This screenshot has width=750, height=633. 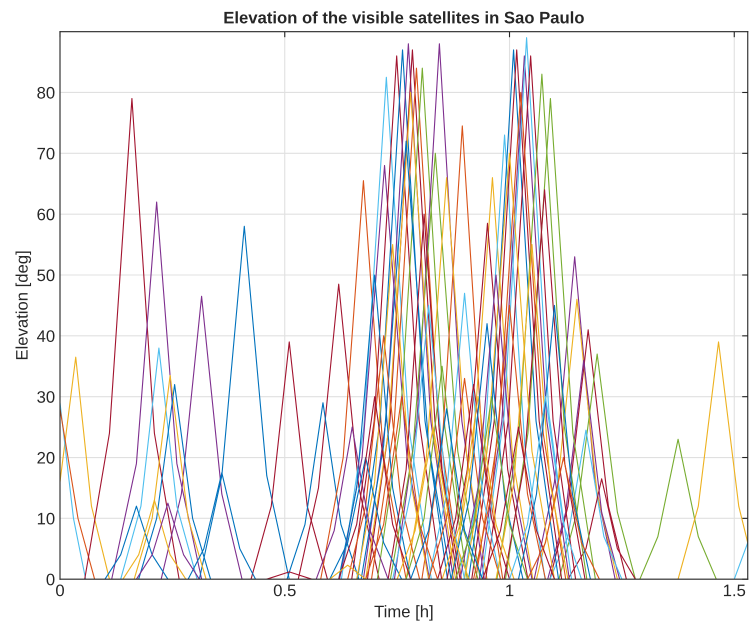 What do you see at coordinates (45, 154) in the screenshot?
I see `y-tick-label: 70` at bounding box center [45, 154].